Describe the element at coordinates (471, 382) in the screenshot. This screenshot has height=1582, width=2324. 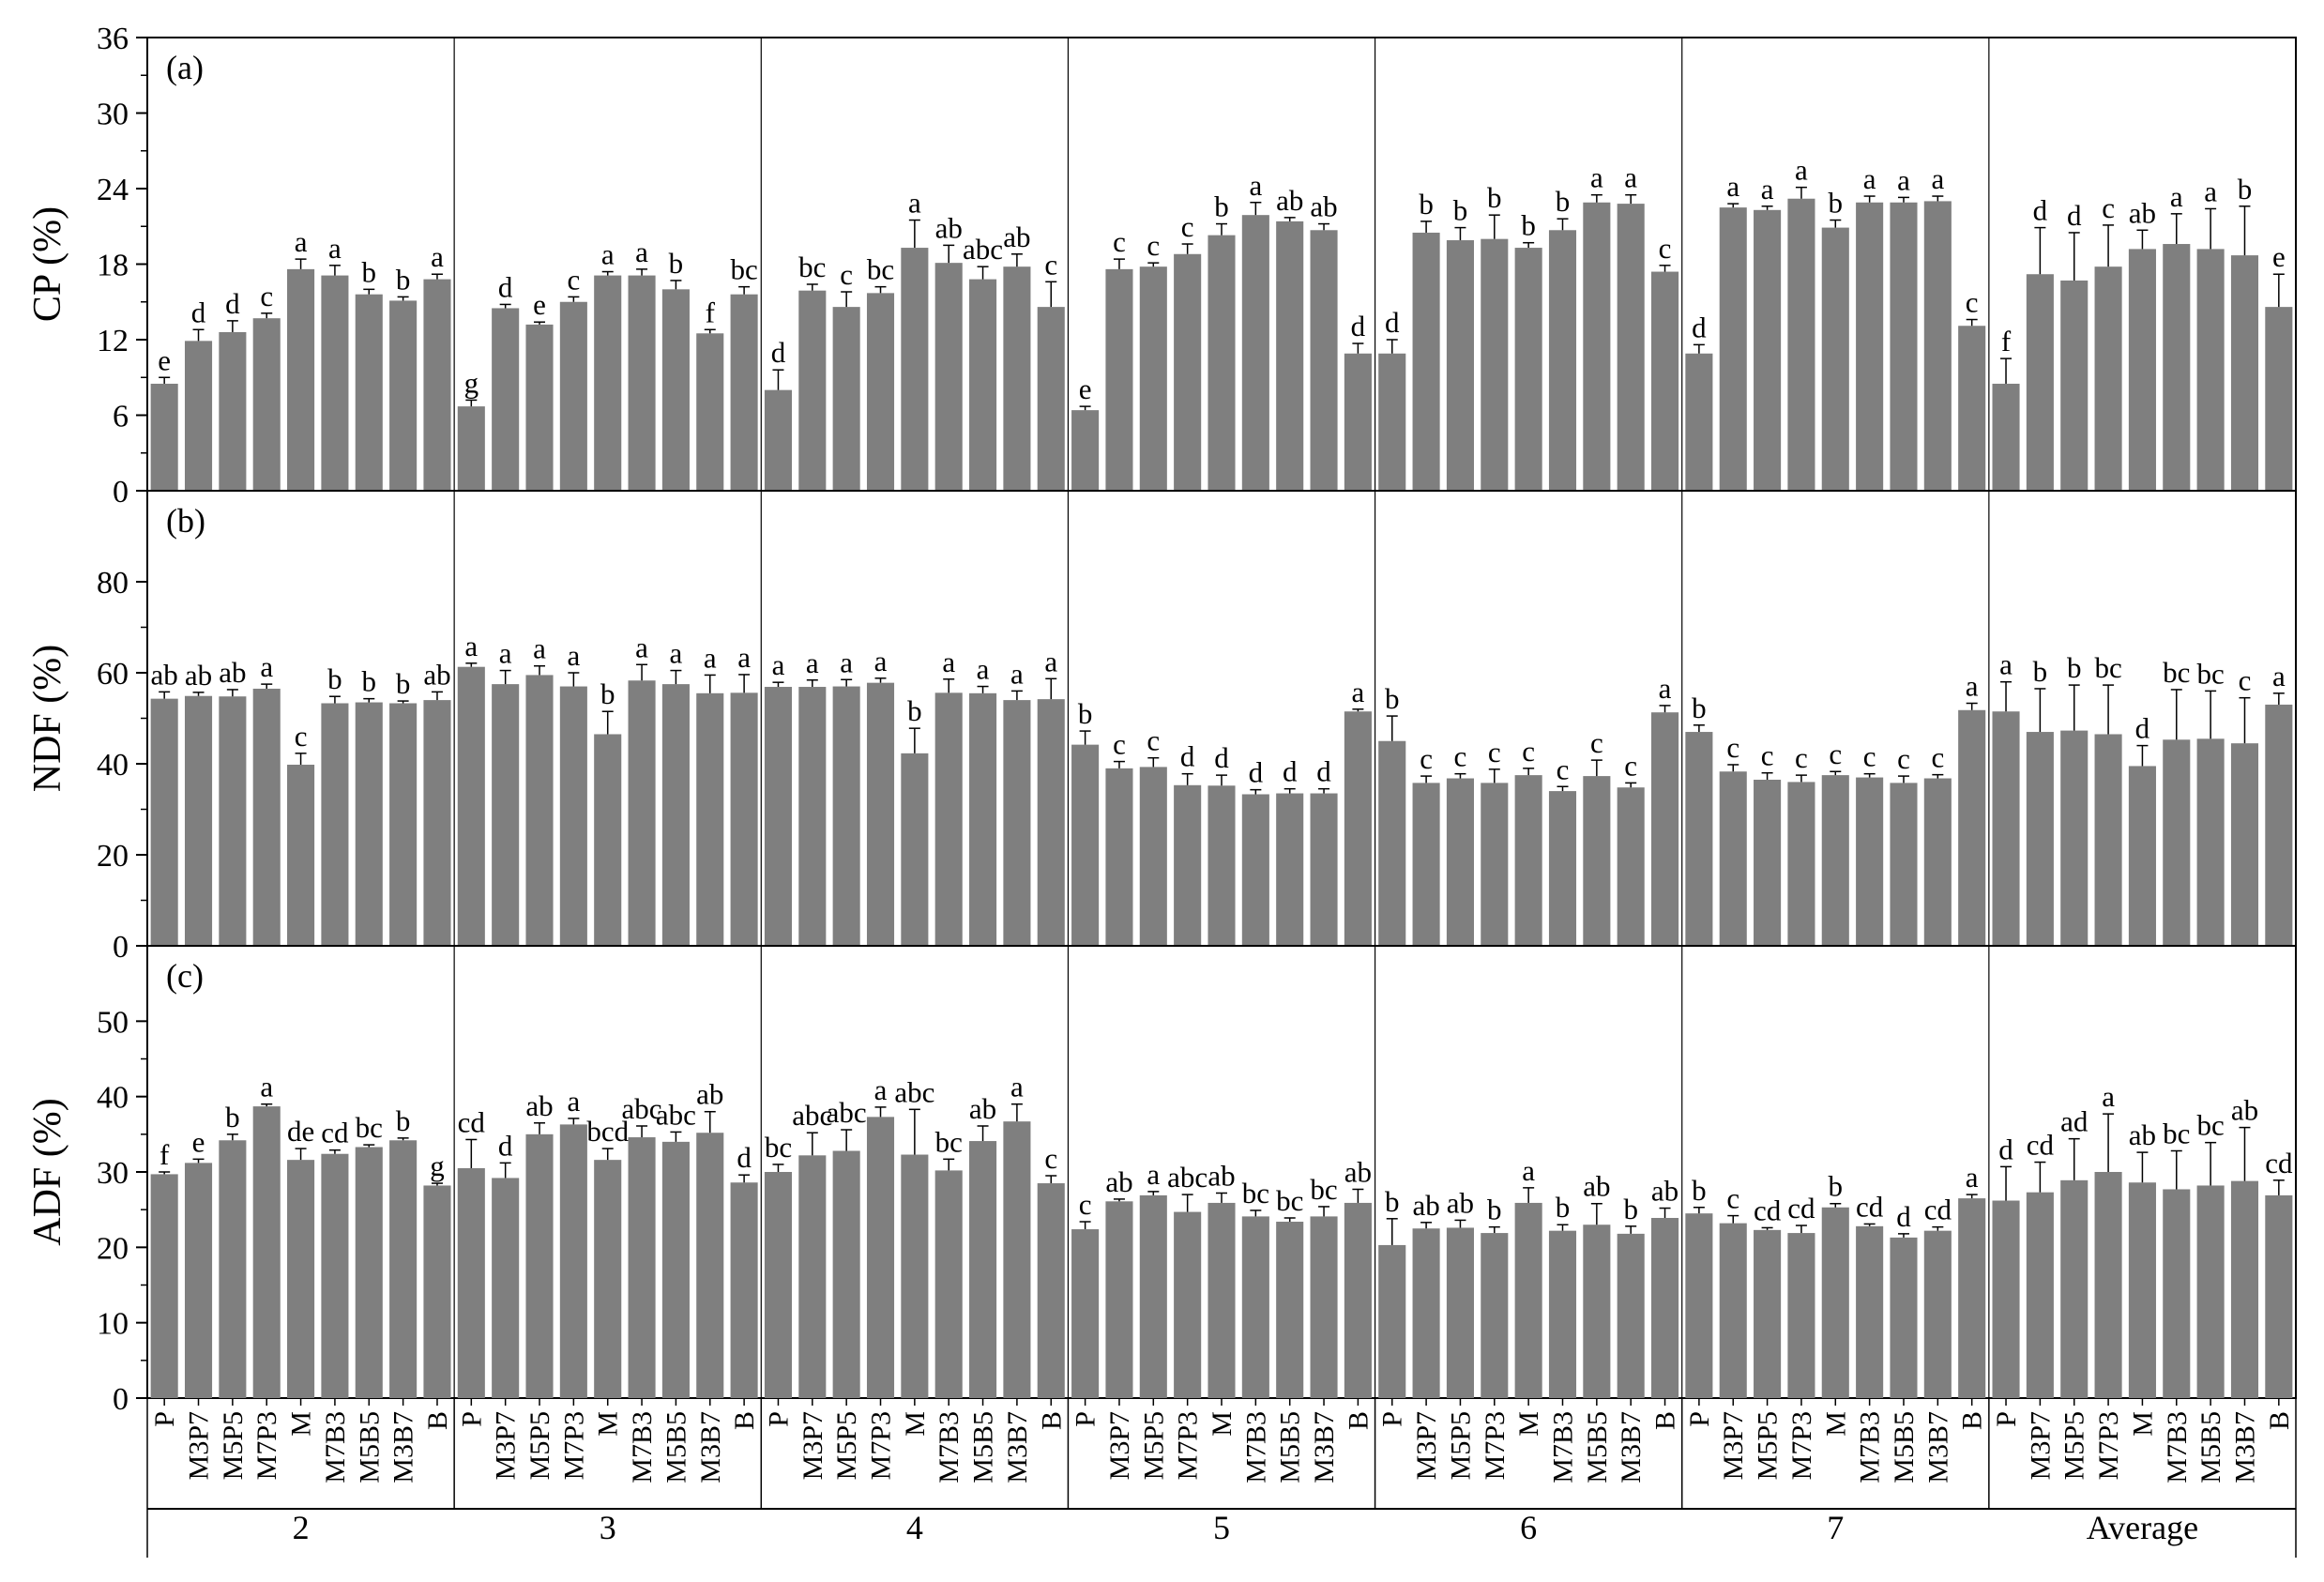
I see `significance-letter: g` at that location.